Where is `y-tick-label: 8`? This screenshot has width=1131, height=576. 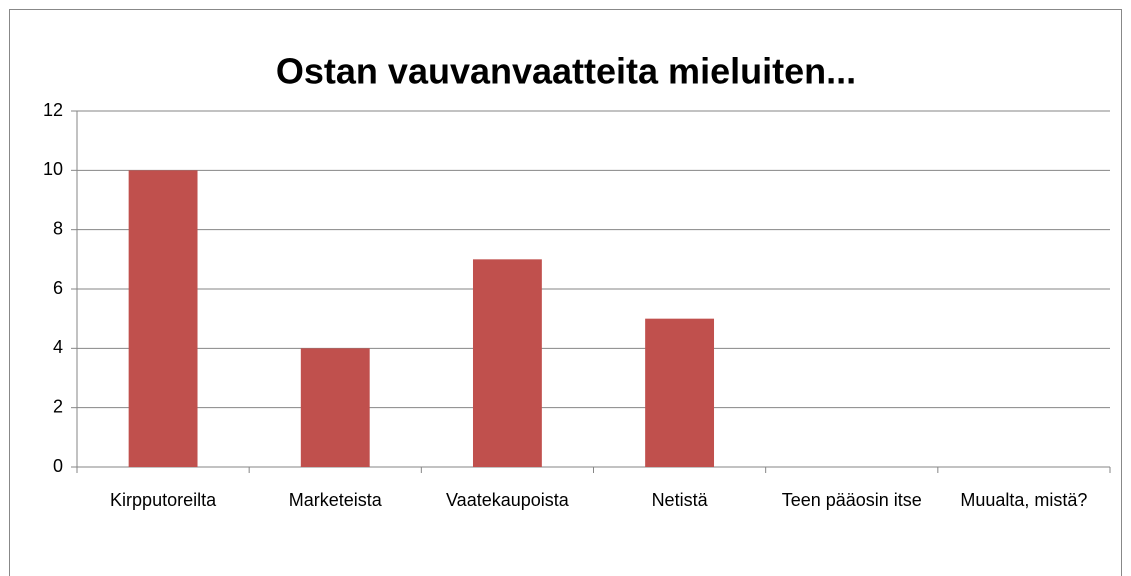
y-tick-label: 8 is located at coordinates (58, 228).